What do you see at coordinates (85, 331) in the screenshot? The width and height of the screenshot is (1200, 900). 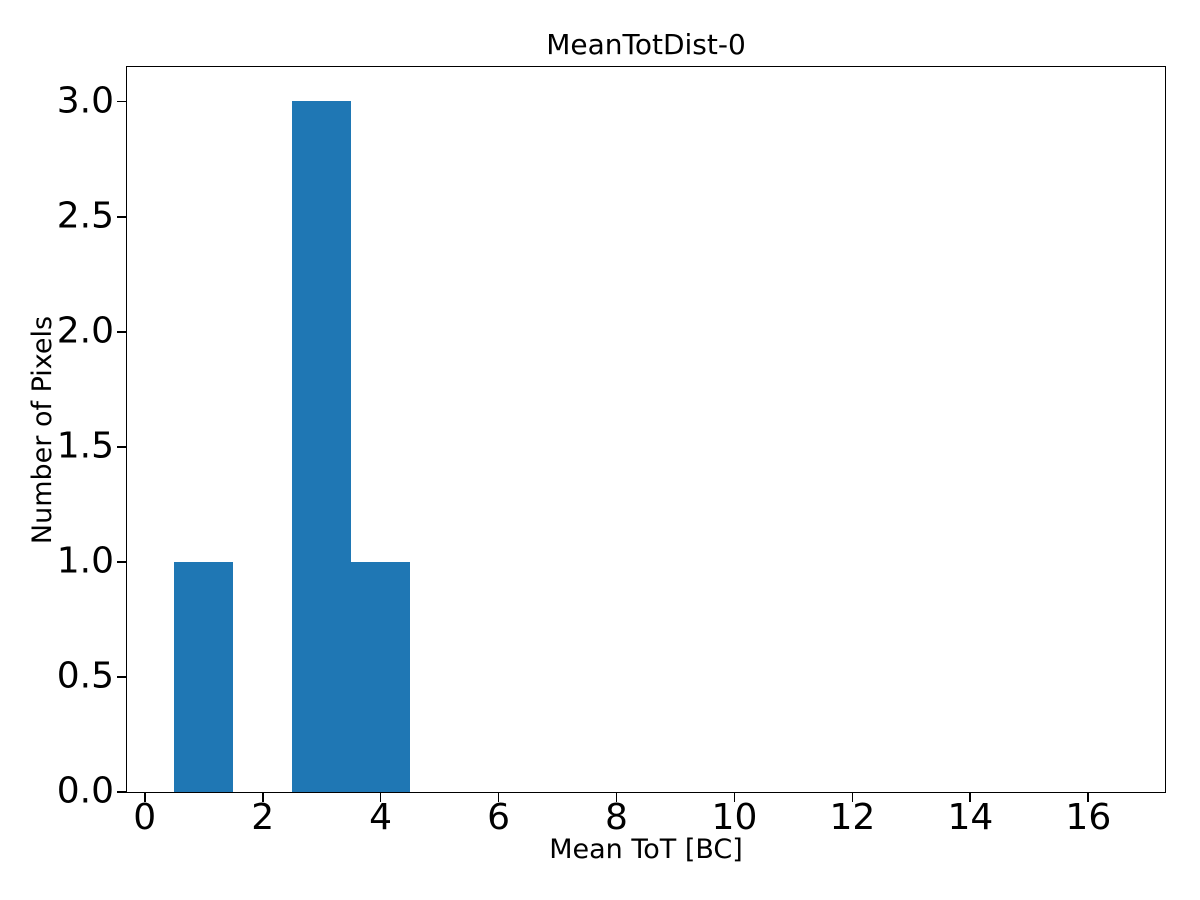 I see `y-axis-tick-label: 2.0` at bounding box center [85, 331].